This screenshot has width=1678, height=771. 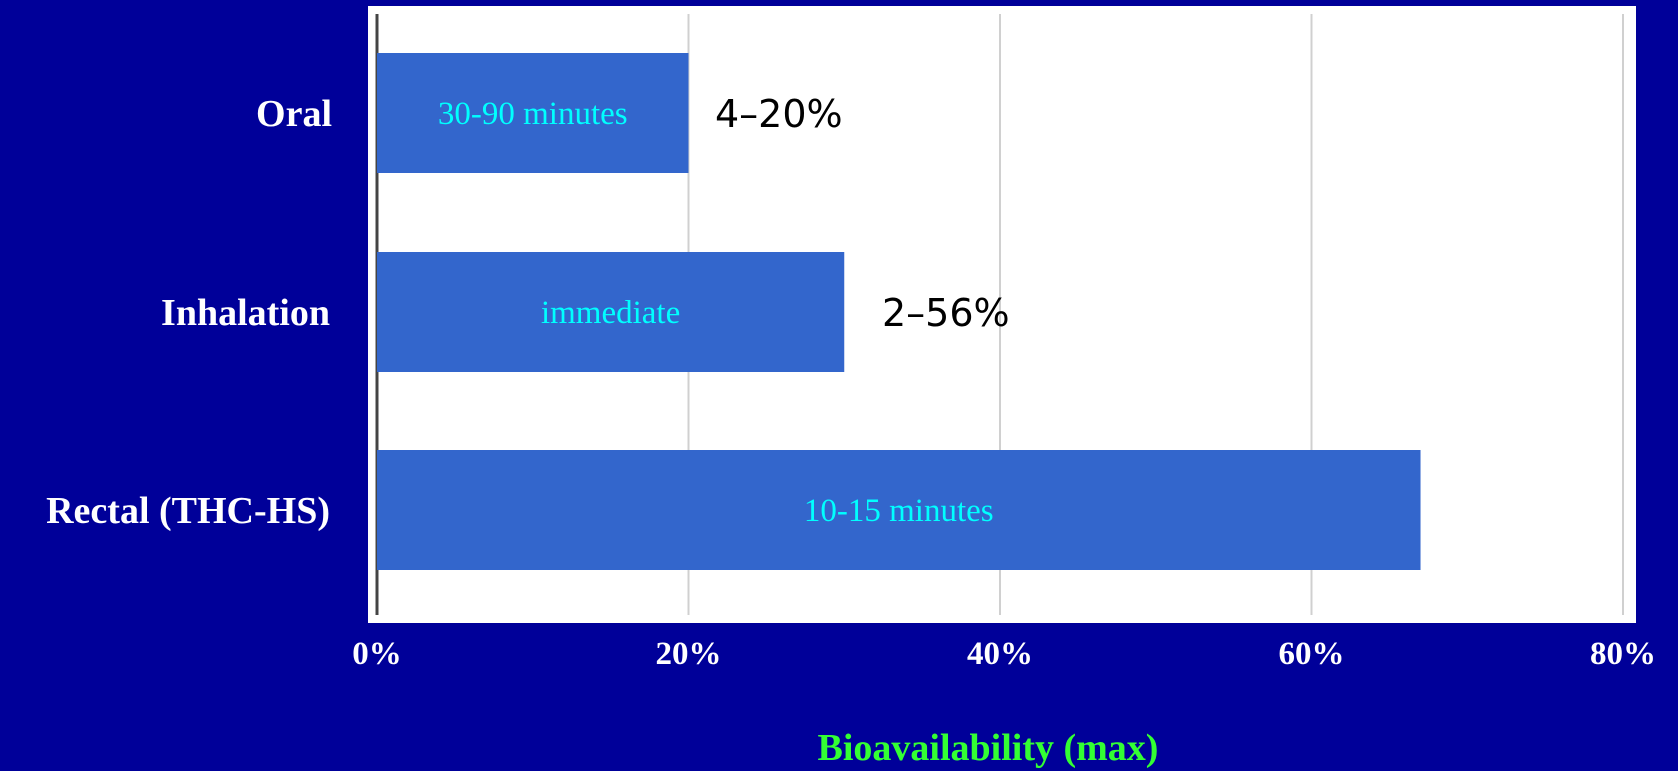 What do you see at coordinates (188, 511) in the screenshot?
I see `category-label: Rectal (THC-HS)` at bounding box center [188, 511].